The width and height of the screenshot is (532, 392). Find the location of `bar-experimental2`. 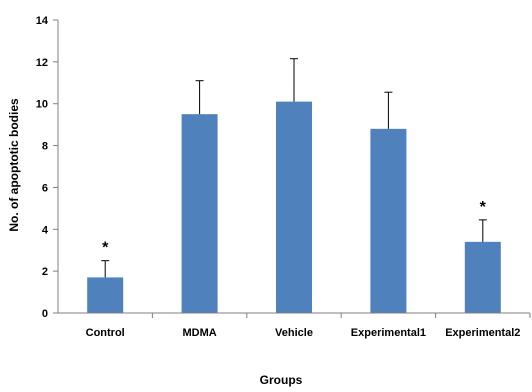

bar-experimental2 is located at coordinates (482, 277).